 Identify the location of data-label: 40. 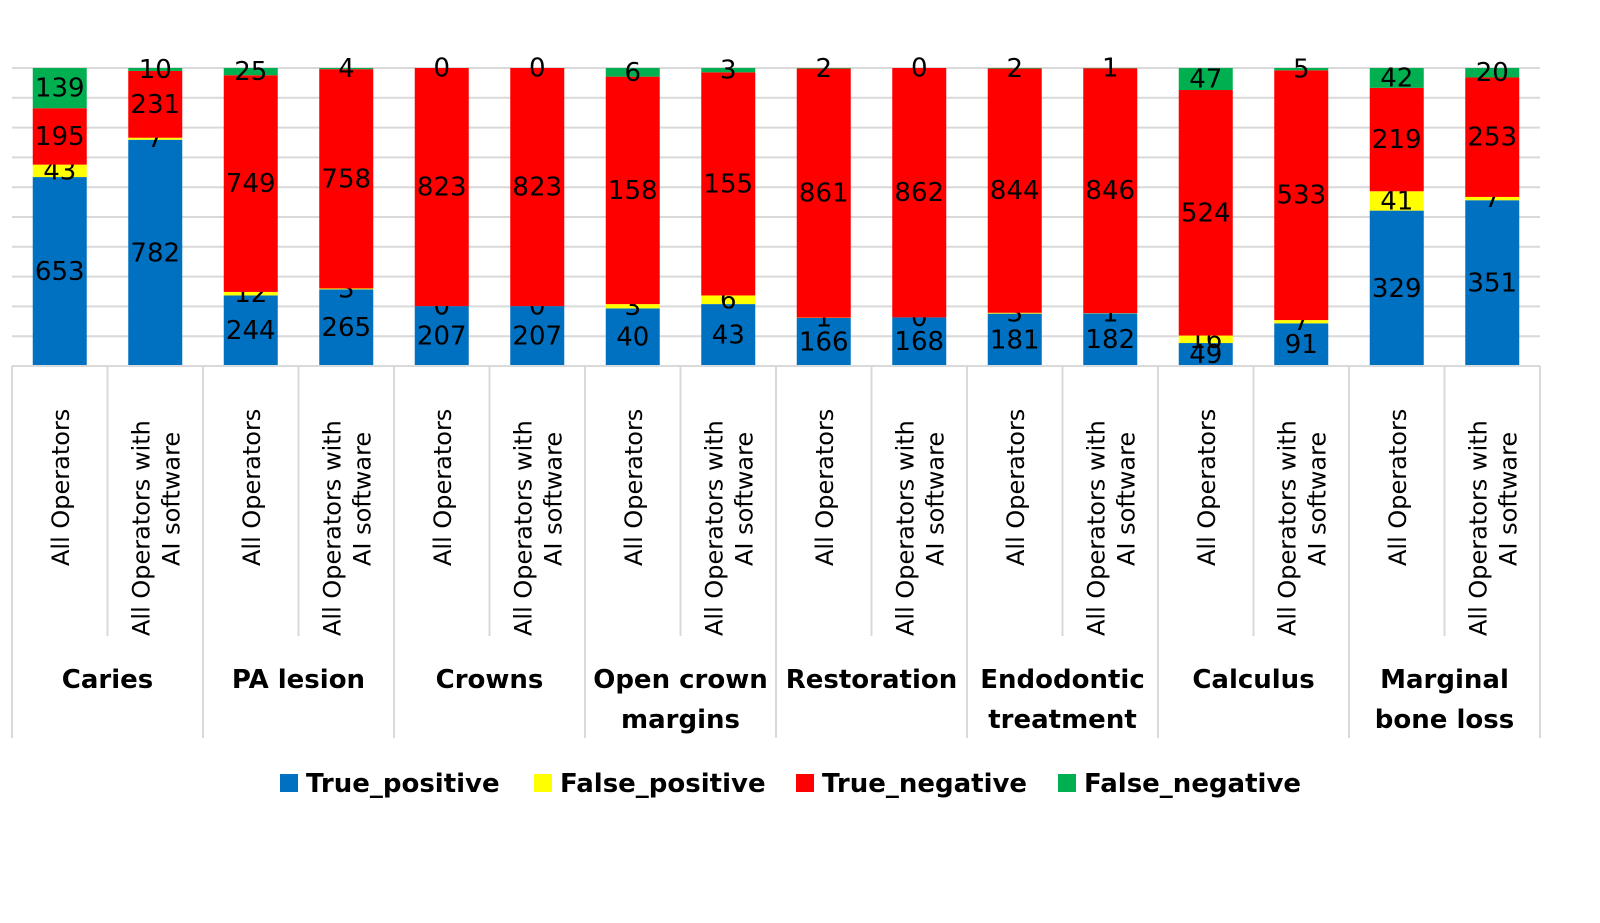
(632, 338).